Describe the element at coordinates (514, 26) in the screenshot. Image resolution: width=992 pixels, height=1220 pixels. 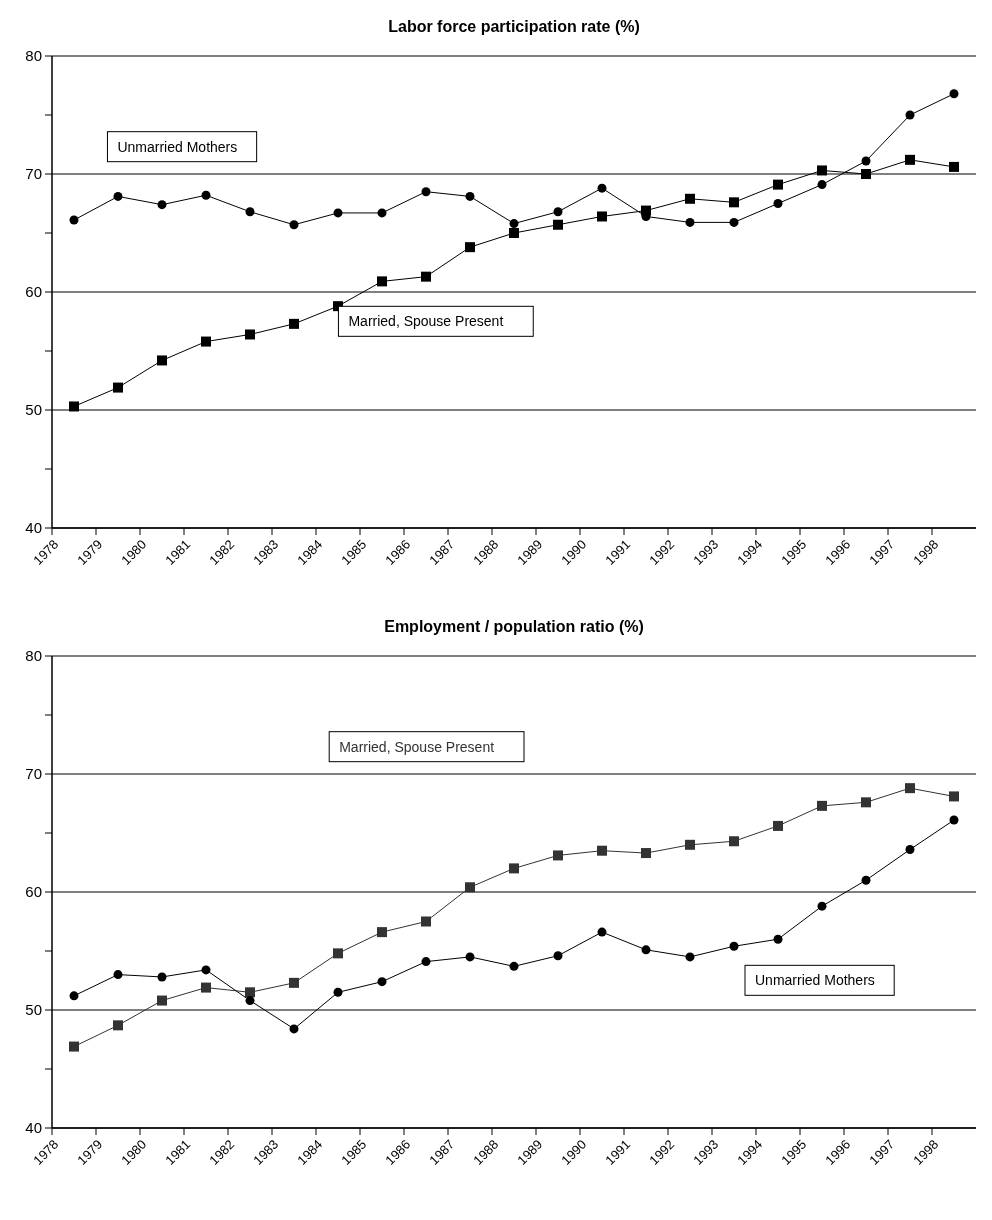
I see `chart-title: Labor force participation rate (%)` at that location.